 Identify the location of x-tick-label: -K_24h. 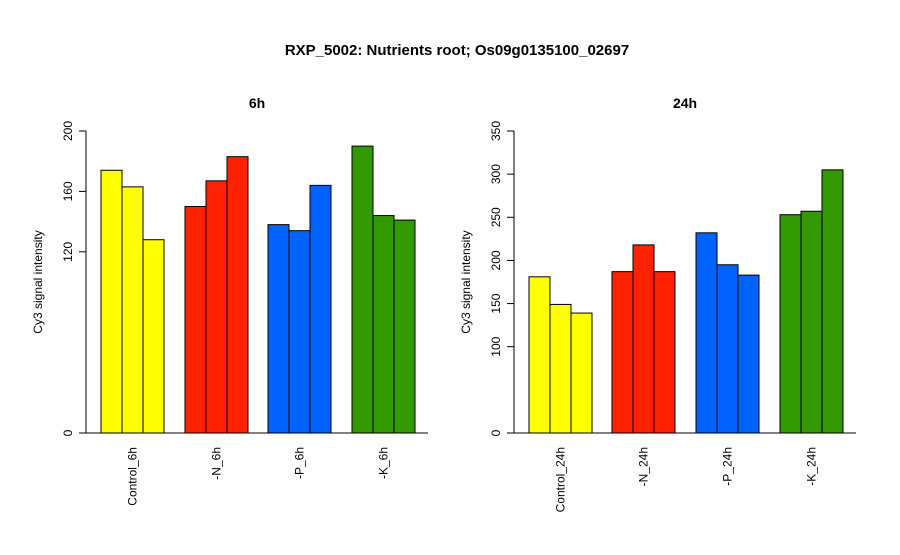
(812, 466).